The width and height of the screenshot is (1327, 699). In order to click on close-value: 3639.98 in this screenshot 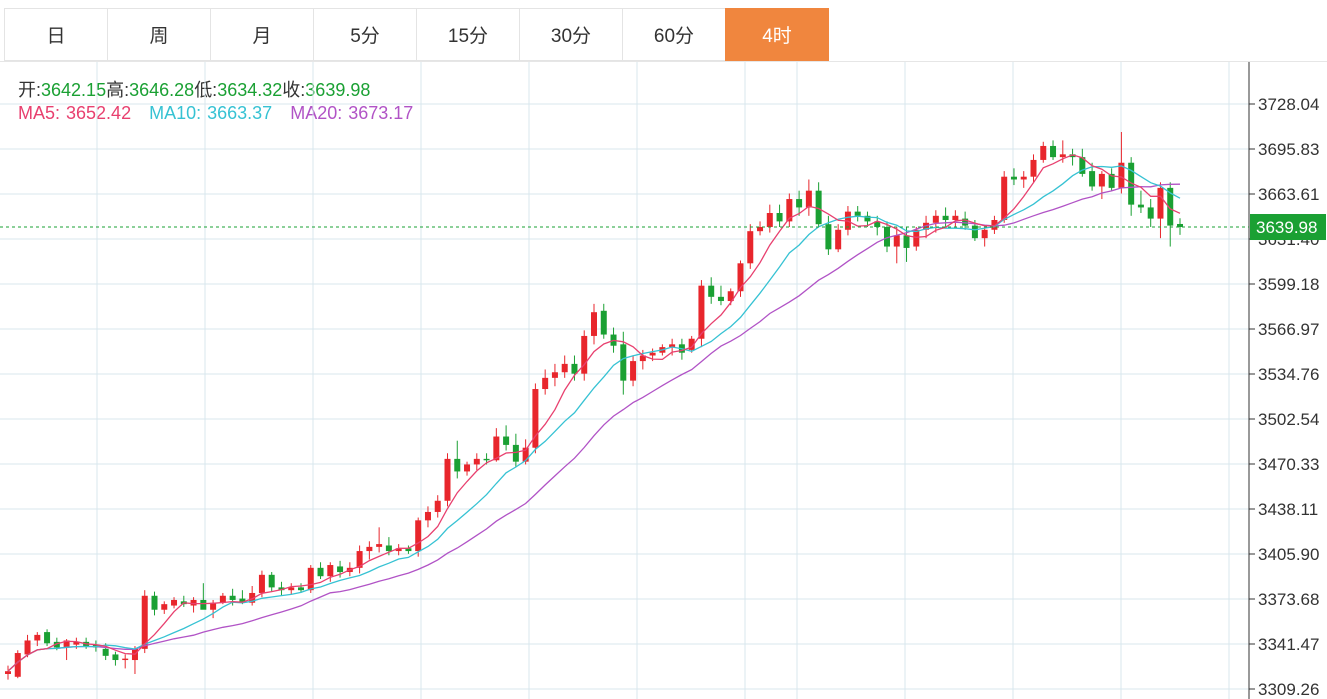, I will do `click(338, 90)`.